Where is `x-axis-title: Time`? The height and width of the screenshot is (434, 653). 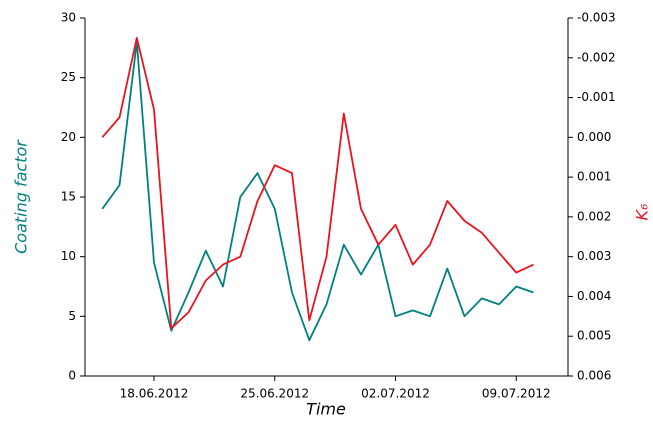 x-axis-title: Time is located at coordinates (326, 409).